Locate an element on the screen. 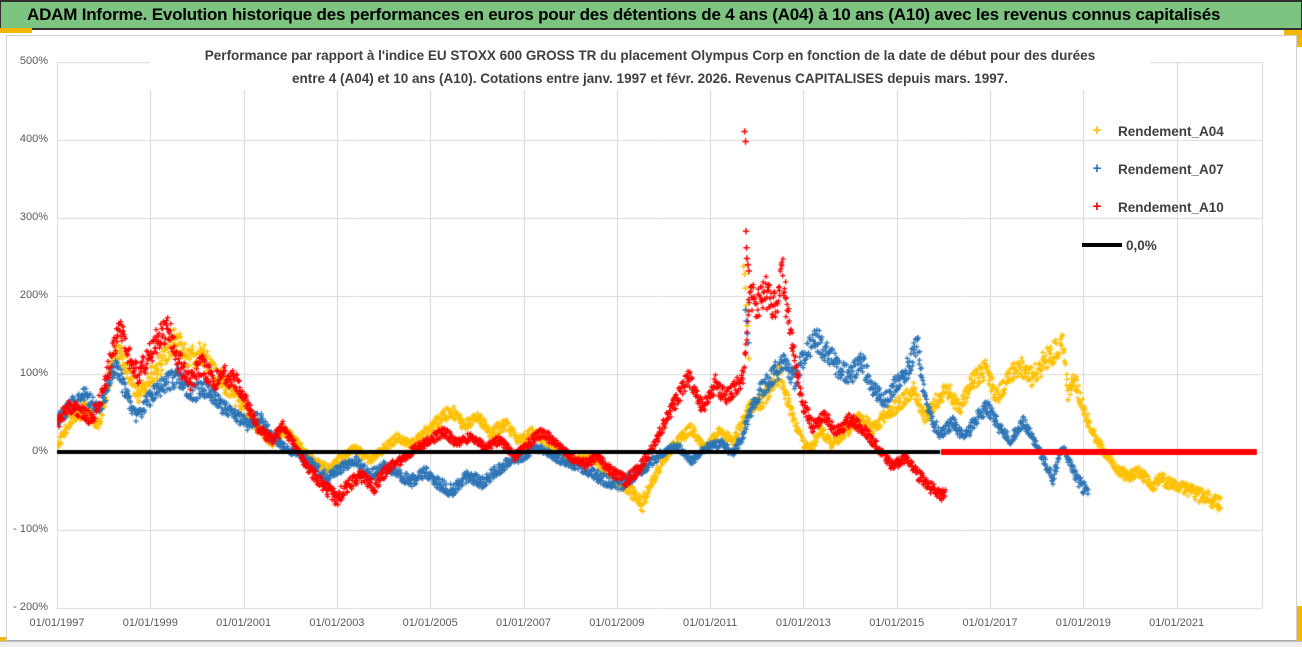  y-tick-label: 400% is located at coordinates (33, 139).